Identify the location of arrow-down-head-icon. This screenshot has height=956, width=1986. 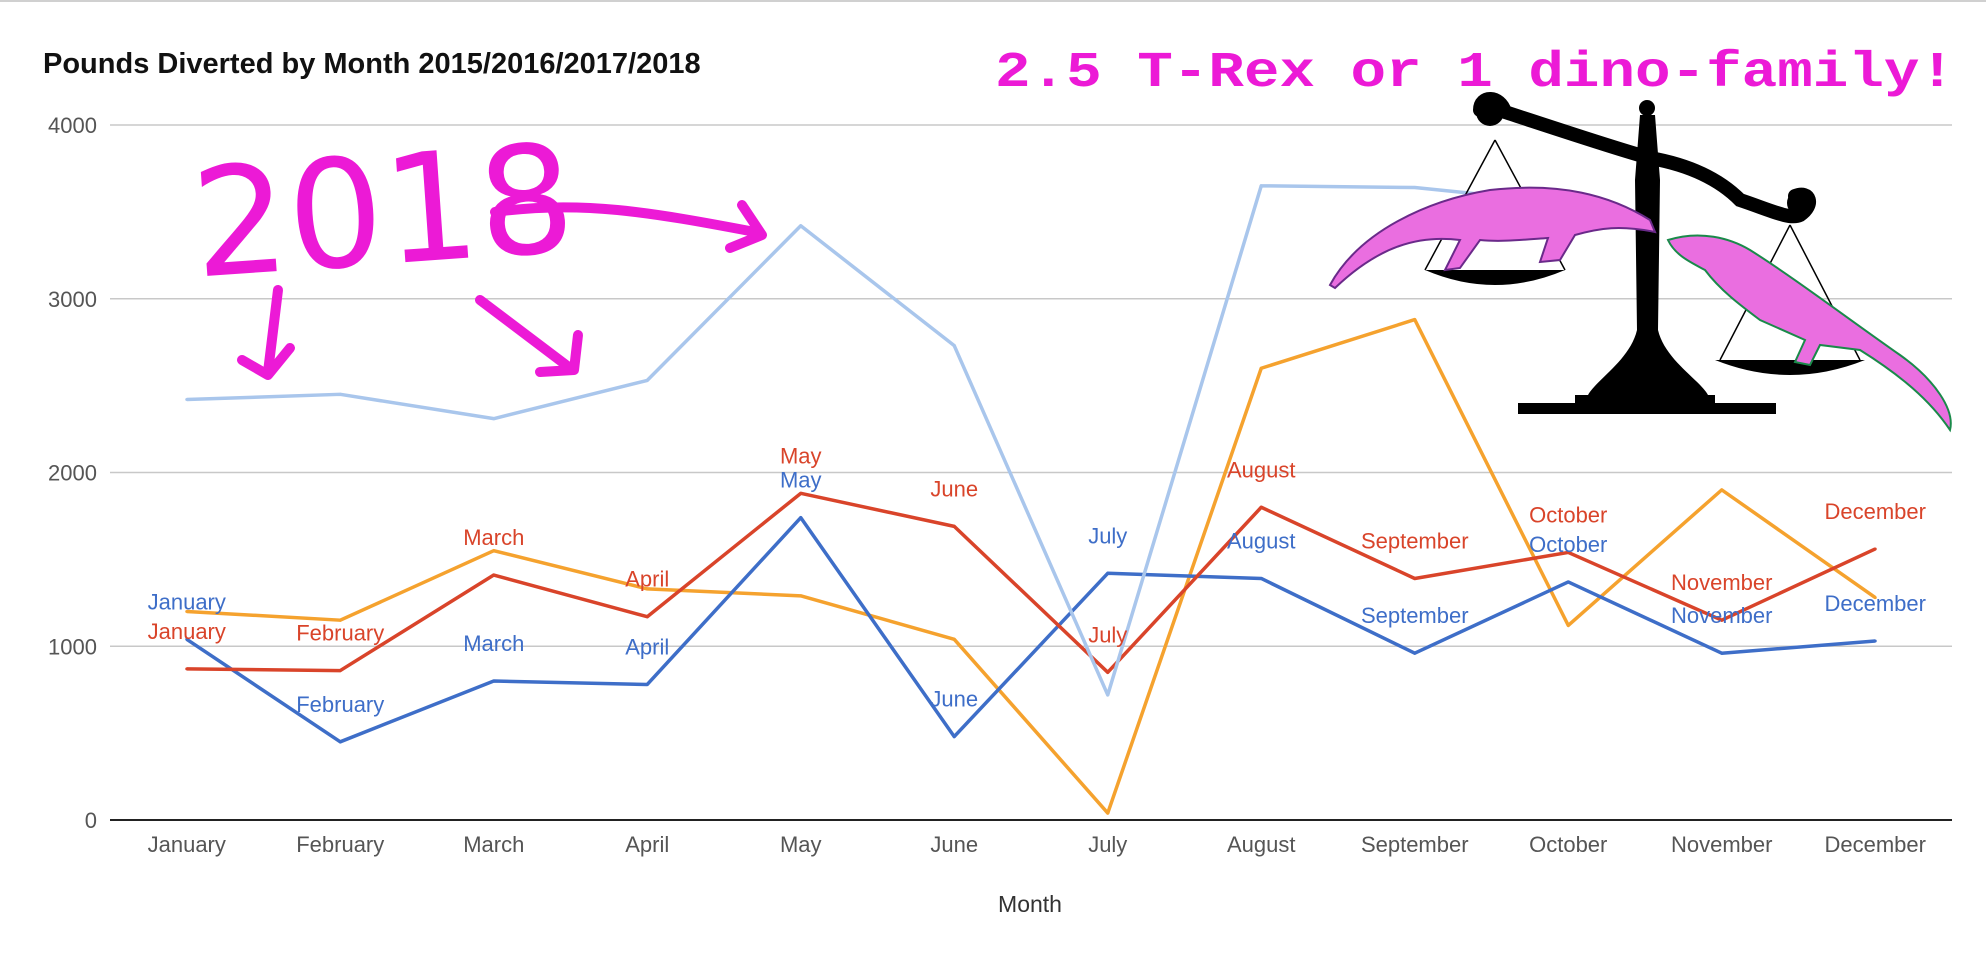
(266, 361).